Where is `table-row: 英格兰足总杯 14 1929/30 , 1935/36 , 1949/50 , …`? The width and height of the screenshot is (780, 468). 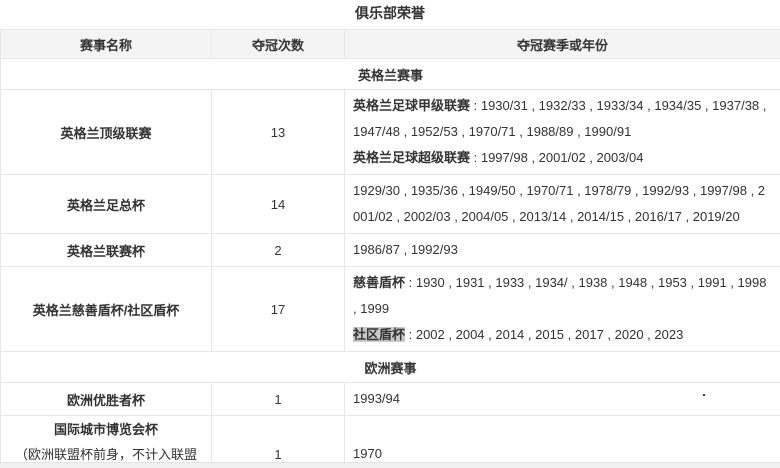
table-row: 英格兰足总杯 14 1929/30 , 1935/36 , 1949/50 , … is located at coordinates (390, 204).